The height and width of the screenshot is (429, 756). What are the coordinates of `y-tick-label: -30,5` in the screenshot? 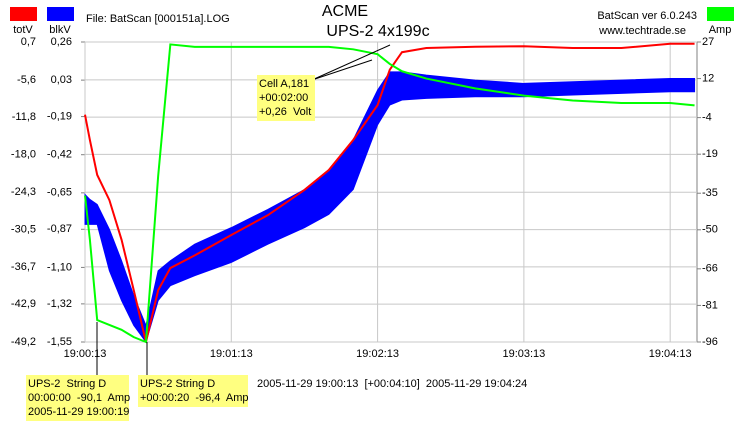 It's located at (23, 229).